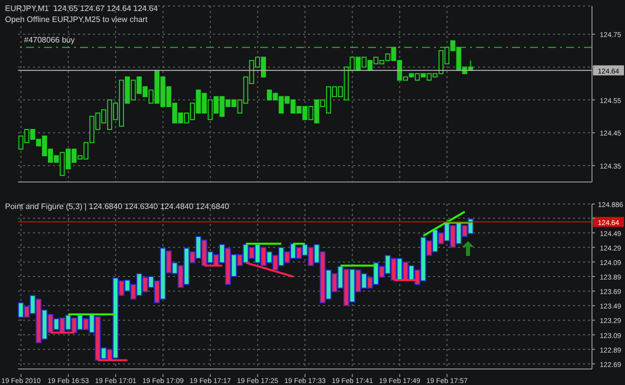  Describe the element at coordinates (76, 19) in the screenshot. I see `text: Open Offline EURJPY,M25 to view chart` at that location.